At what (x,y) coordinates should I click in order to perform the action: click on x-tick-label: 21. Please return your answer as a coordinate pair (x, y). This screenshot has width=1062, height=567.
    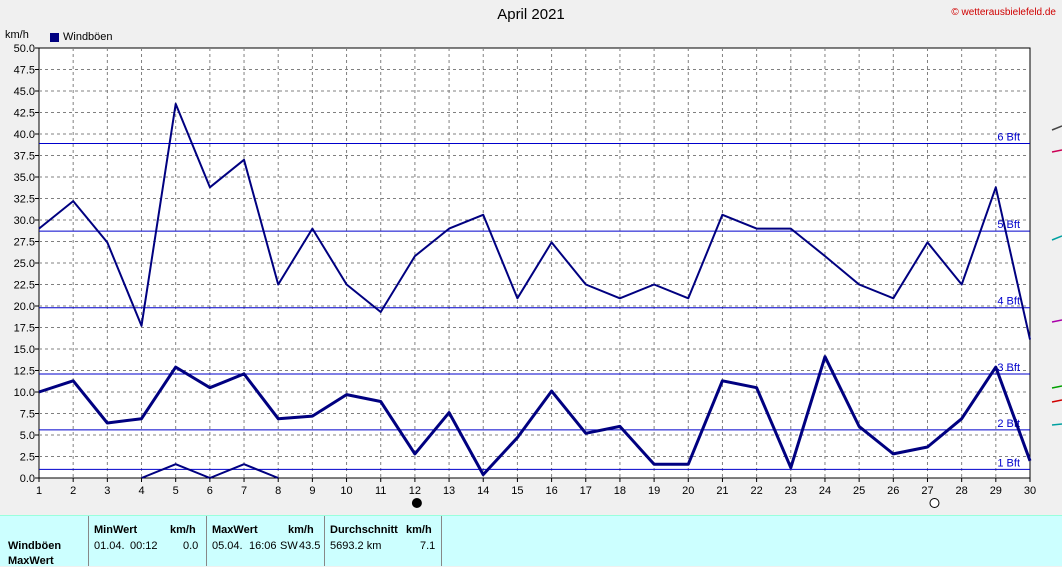
    Looking at the image, I should click on (722, 491).